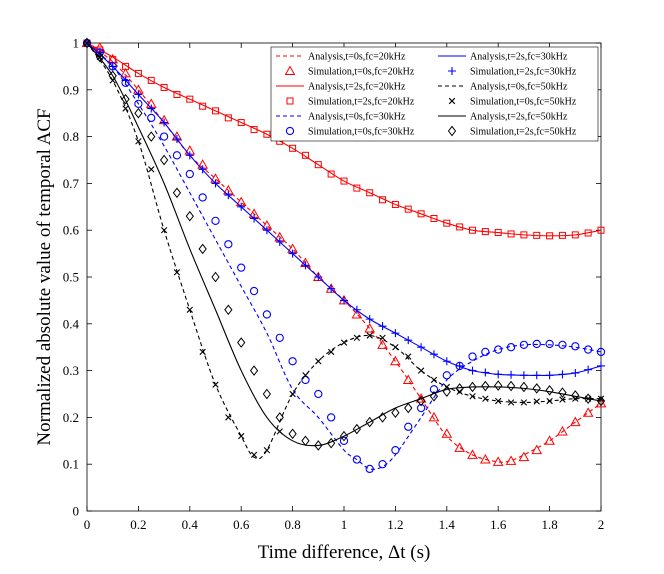 The image size is (664, 574). What do you see at coordinates (71, 277) in the screenshot?
I see `y-tick-label: 0.5` at bounding box center [71, 277].